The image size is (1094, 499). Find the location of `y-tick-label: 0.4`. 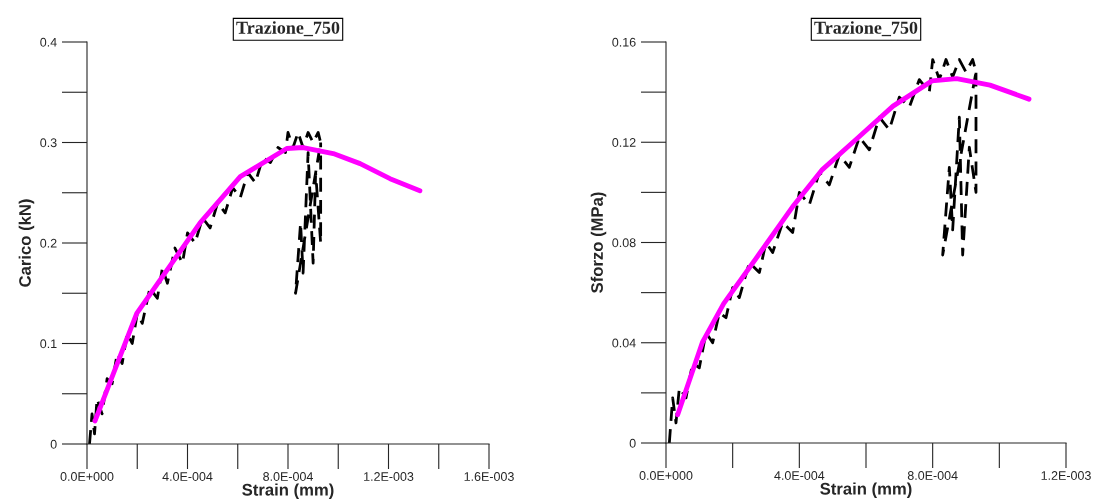

y-tick-label: 0.4 is located at coordinates (48, 42).